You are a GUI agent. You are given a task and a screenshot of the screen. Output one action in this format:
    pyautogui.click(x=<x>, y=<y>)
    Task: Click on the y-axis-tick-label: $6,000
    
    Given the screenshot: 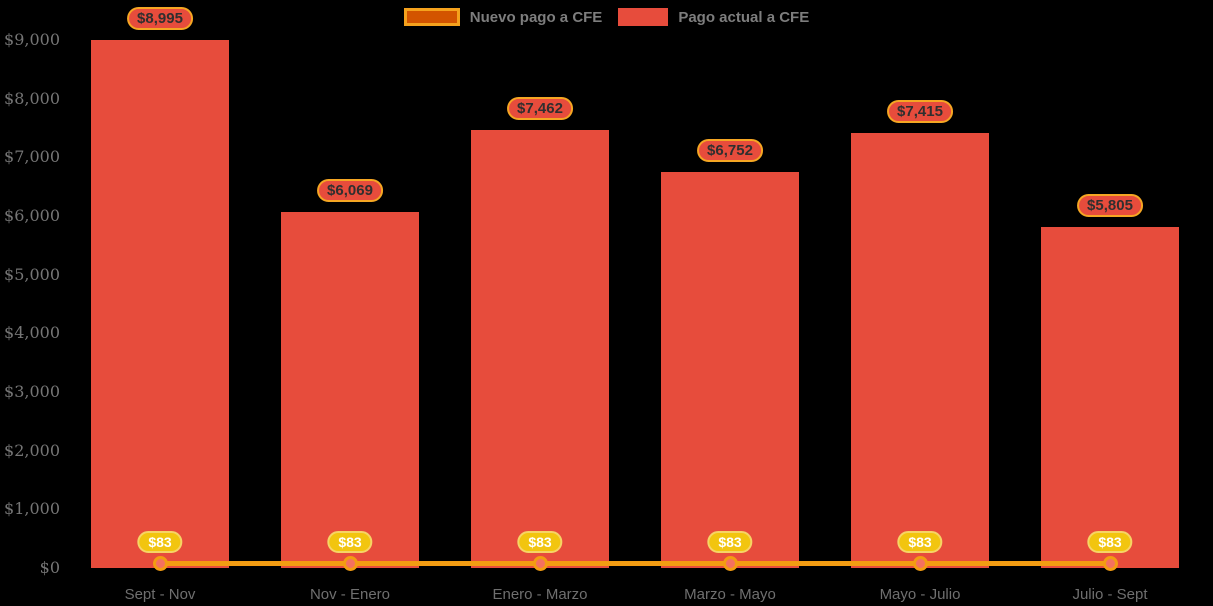 What is the action you would take?
    pyautogui.click(x=32, y=215)
    